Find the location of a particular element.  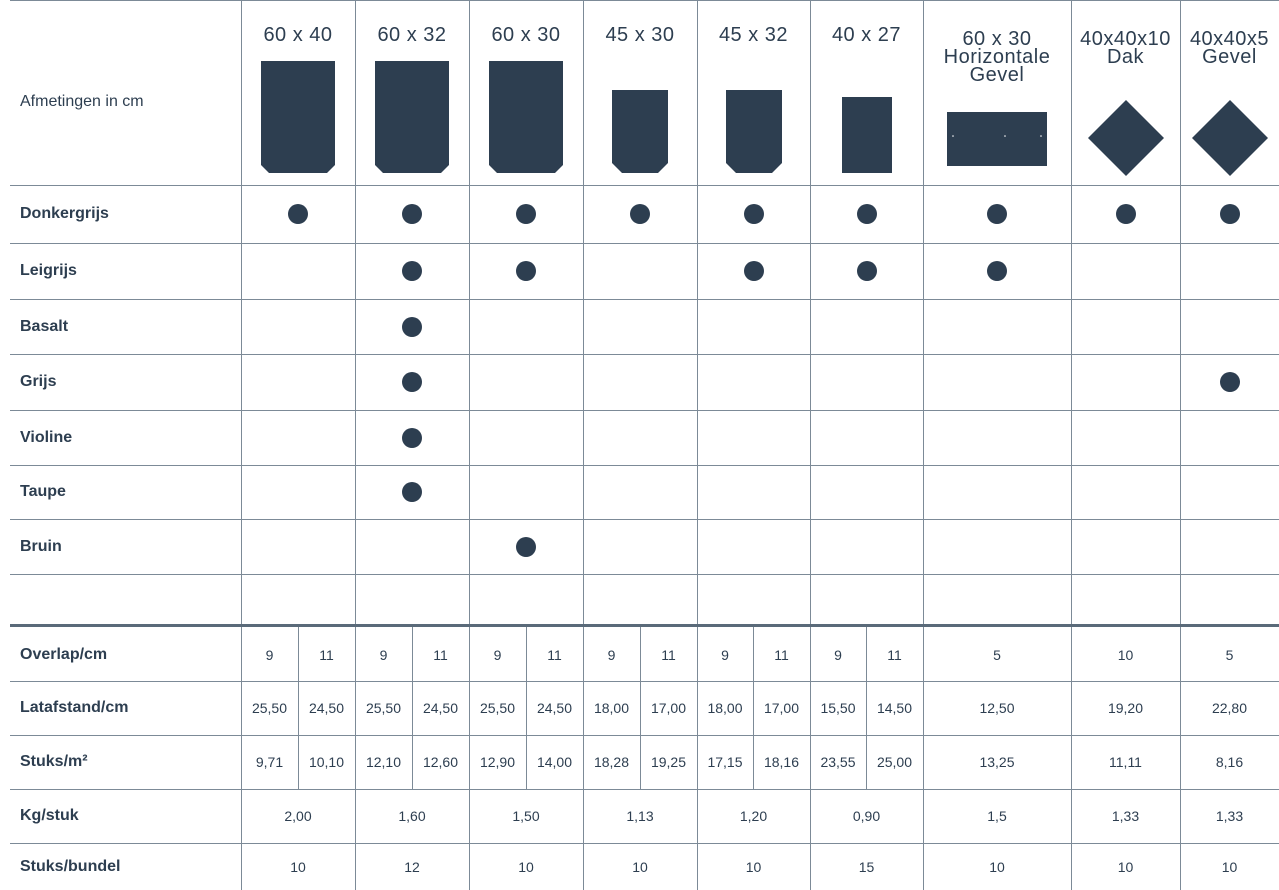

column-header-1: 60 x 40 is located at coordinates (298, 35).